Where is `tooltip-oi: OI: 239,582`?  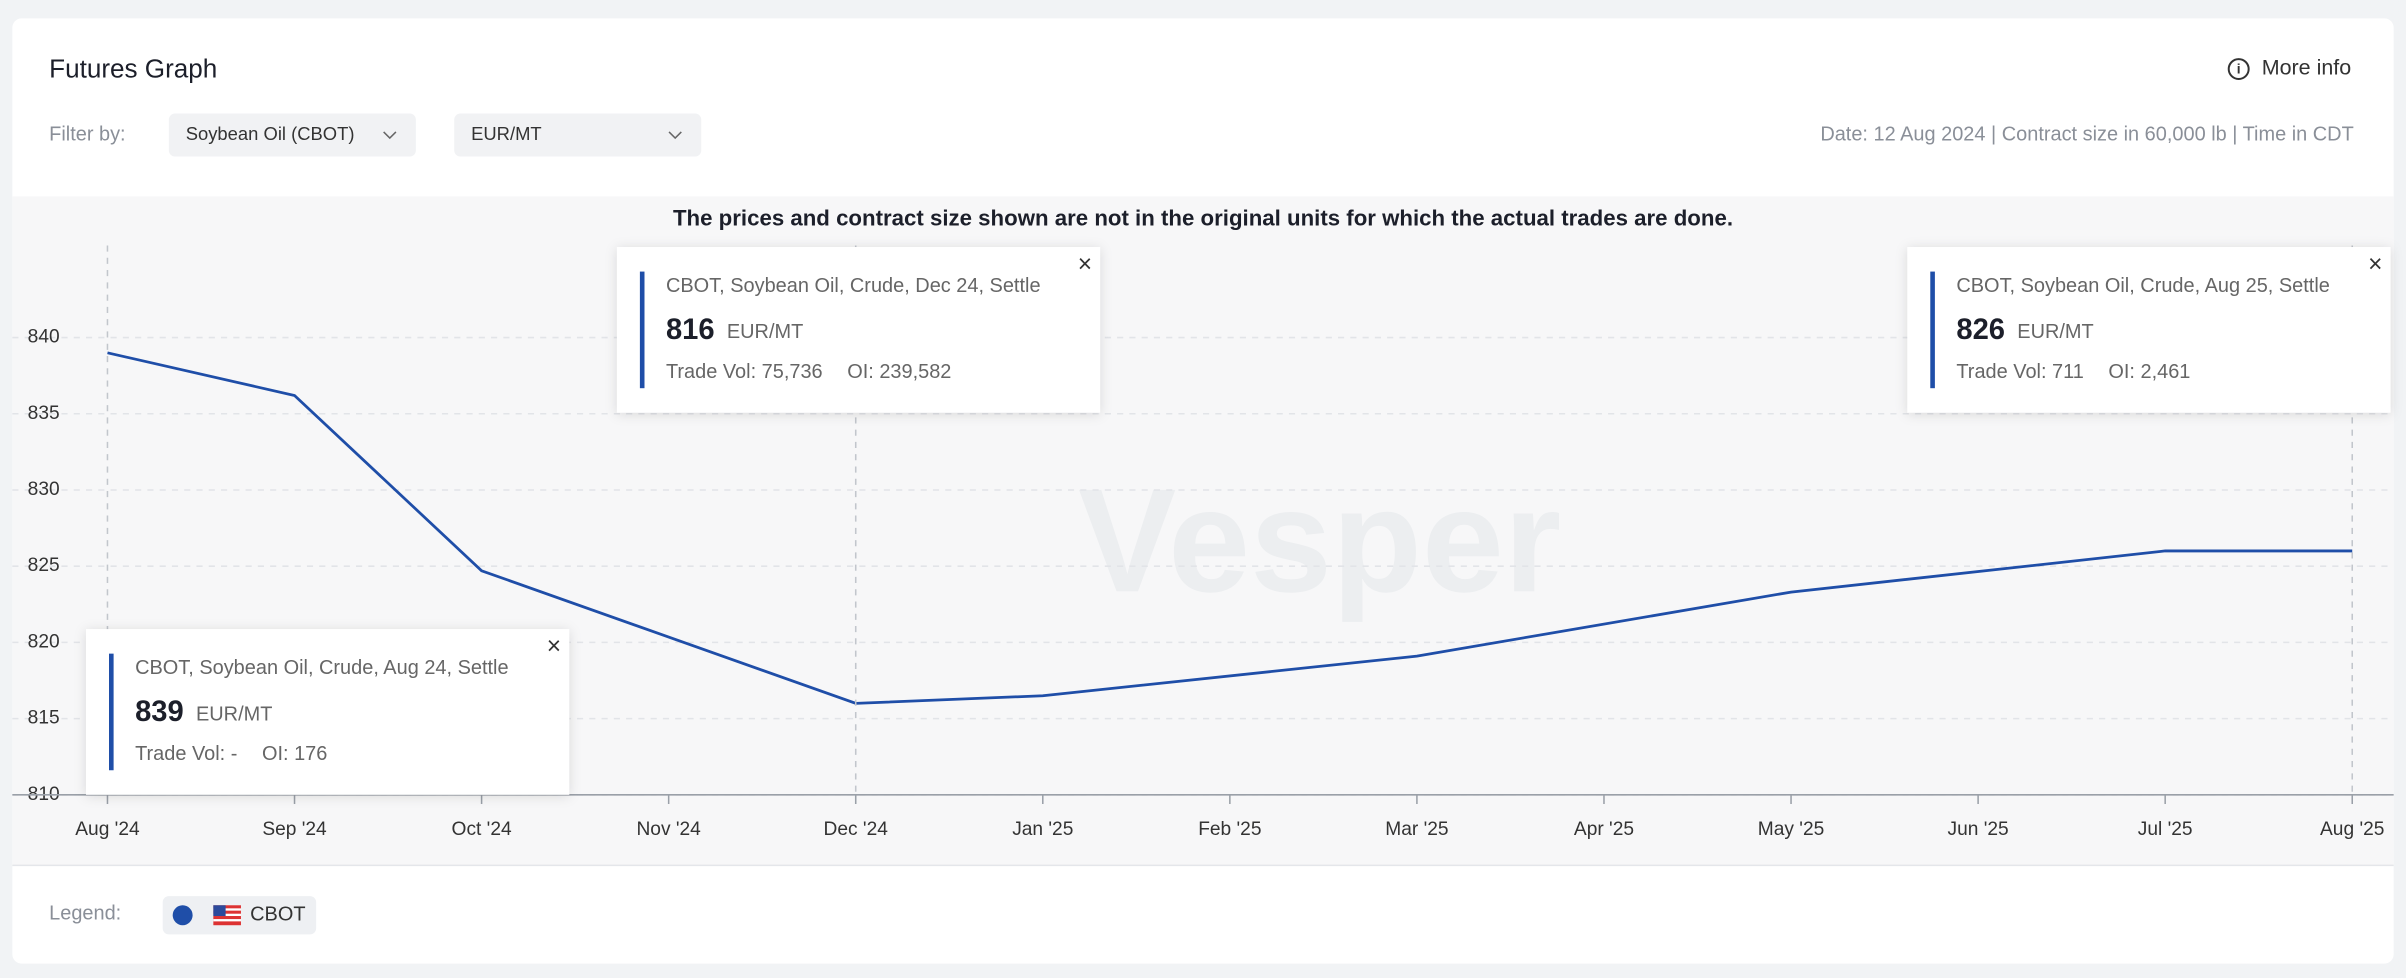
tooltip-oi: OI: 239,582 is located at coordinates (899, 372).